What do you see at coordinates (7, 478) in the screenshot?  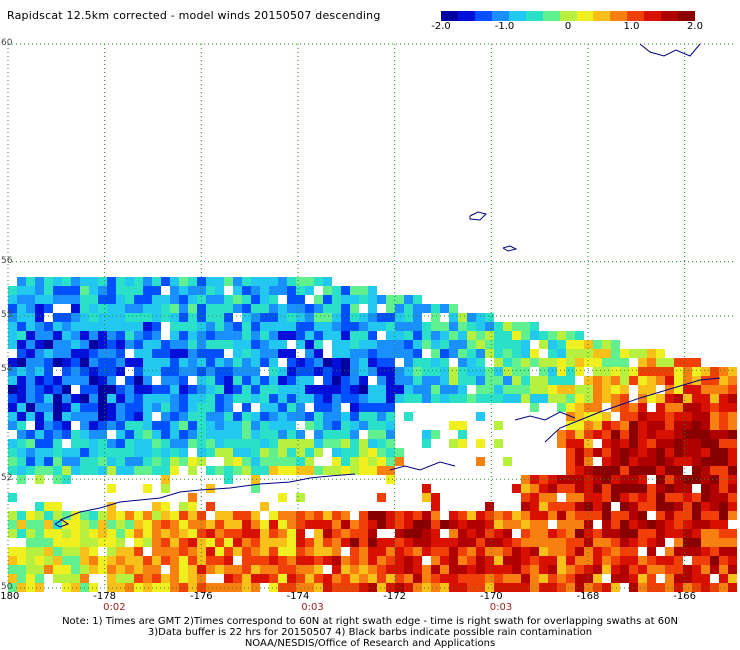 I see `latitude-tick-label: 52` at bounding box center [7, 478].